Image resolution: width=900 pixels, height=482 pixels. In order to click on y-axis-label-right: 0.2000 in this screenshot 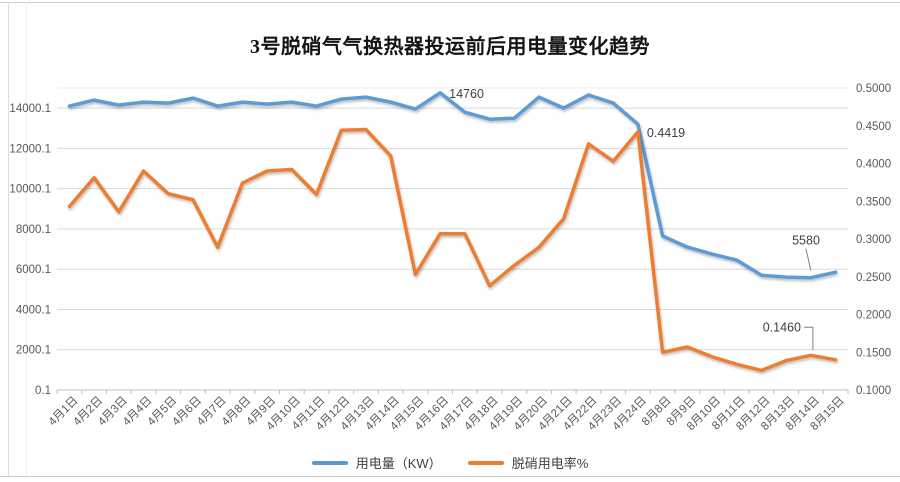, I will do `click(873, 316)`.